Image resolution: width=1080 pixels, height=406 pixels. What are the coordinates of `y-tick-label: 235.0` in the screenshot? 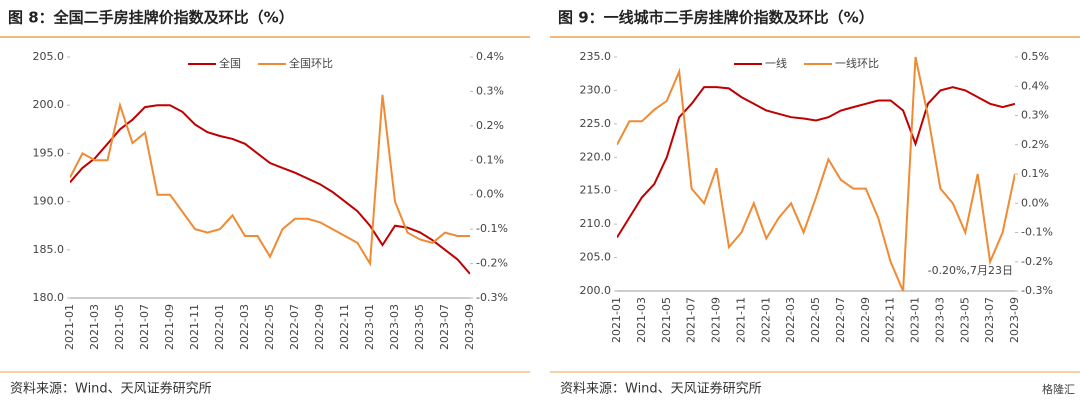 It's located at (596, 56).